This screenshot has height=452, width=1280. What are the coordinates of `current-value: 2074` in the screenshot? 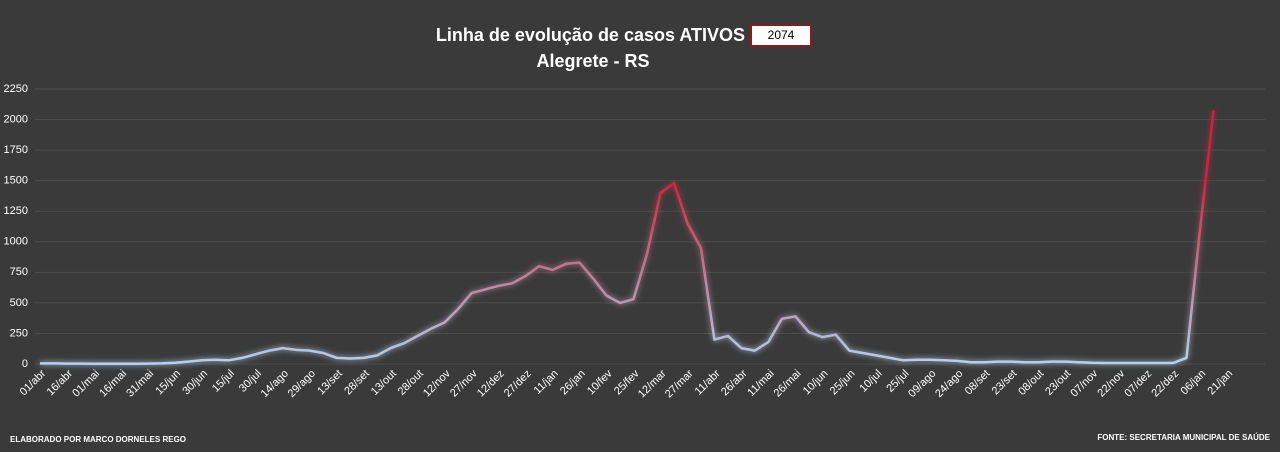 It's located at (781, 35).